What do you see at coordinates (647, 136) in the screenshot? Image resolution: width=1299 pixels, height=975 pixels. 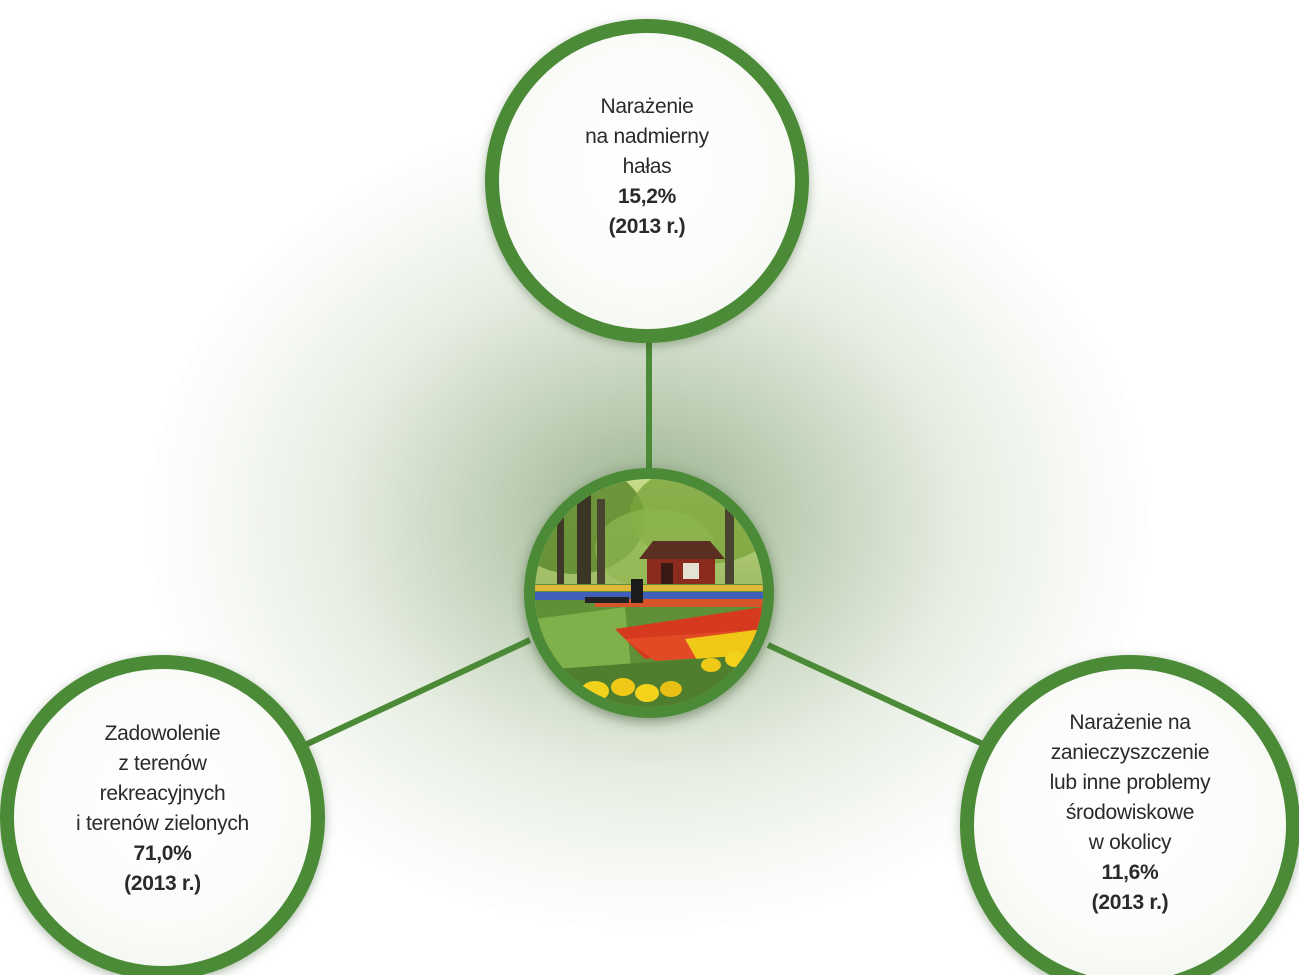 I see `node-top-line-2: na nadmierny` at bounding box center [647, 136].